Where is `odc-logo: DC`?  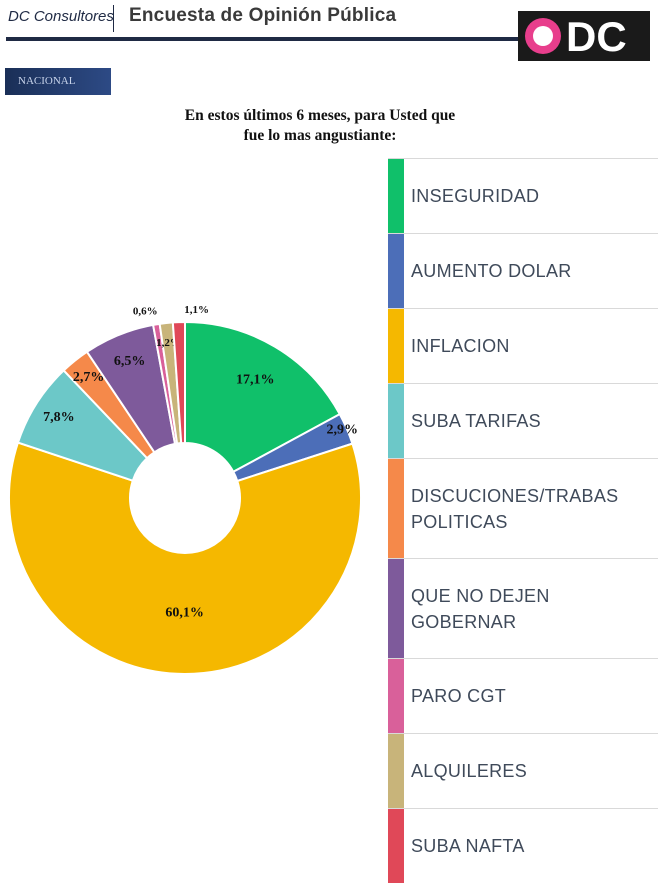 odc-logo: DC is located at coordinates (584, 36).